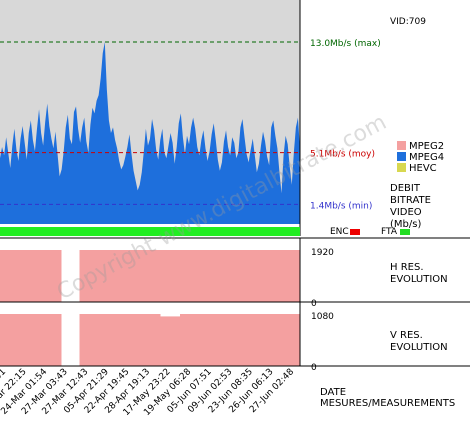  I want to click on ref-label-max: 13.0Mb/s (max), so click(345, 44).